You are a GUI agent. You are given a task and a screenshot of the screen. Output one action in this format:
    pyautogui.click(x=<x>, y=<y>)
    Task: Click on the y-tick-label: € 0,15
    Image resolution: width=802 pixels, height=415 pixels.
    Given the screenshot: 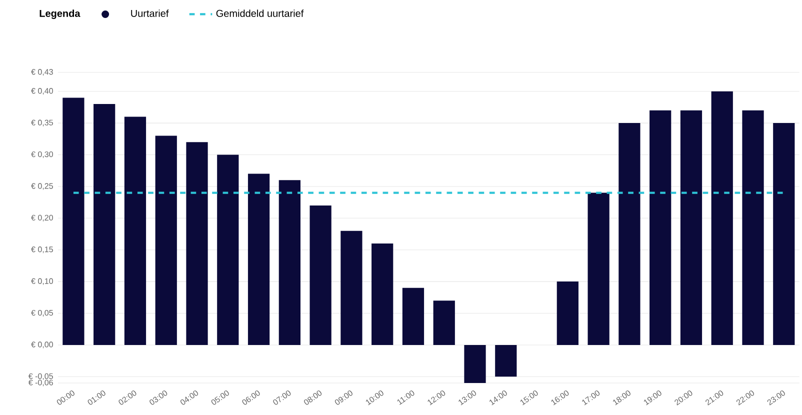 What is the action you would take?
    pyautogui.click(x=42, y=250)
    